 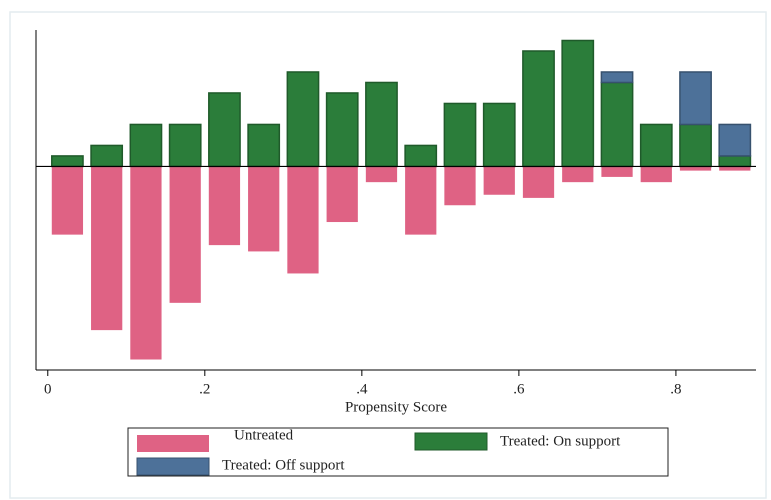 I want to click on legend-label: Untreated, so click(x=264, y=435).